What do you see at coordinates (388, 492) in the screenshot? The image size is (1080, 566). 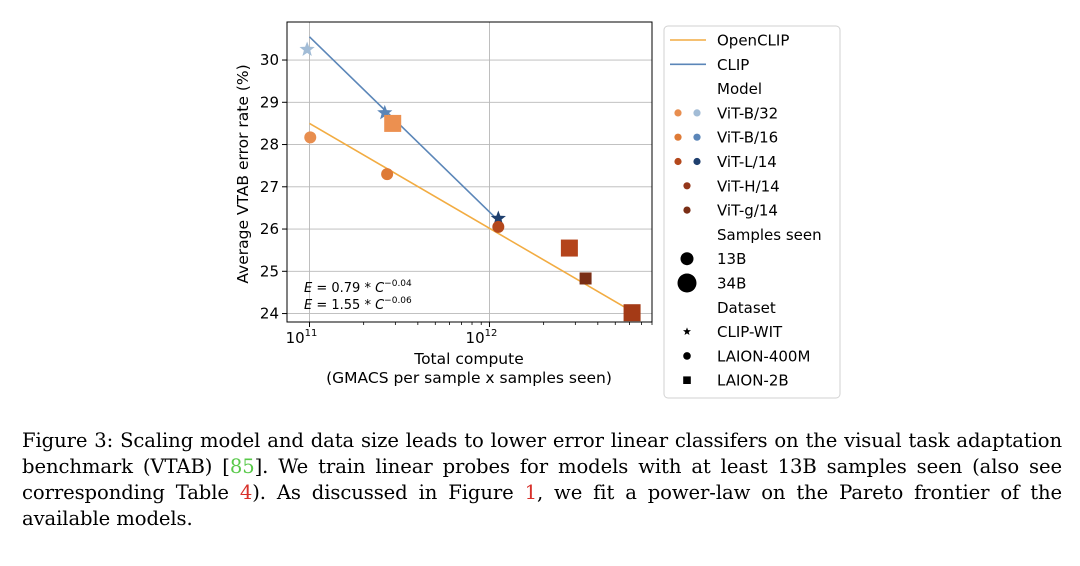 I see `caption-mid2: ). As discussed in Figure` at bounding box center [388, 492].